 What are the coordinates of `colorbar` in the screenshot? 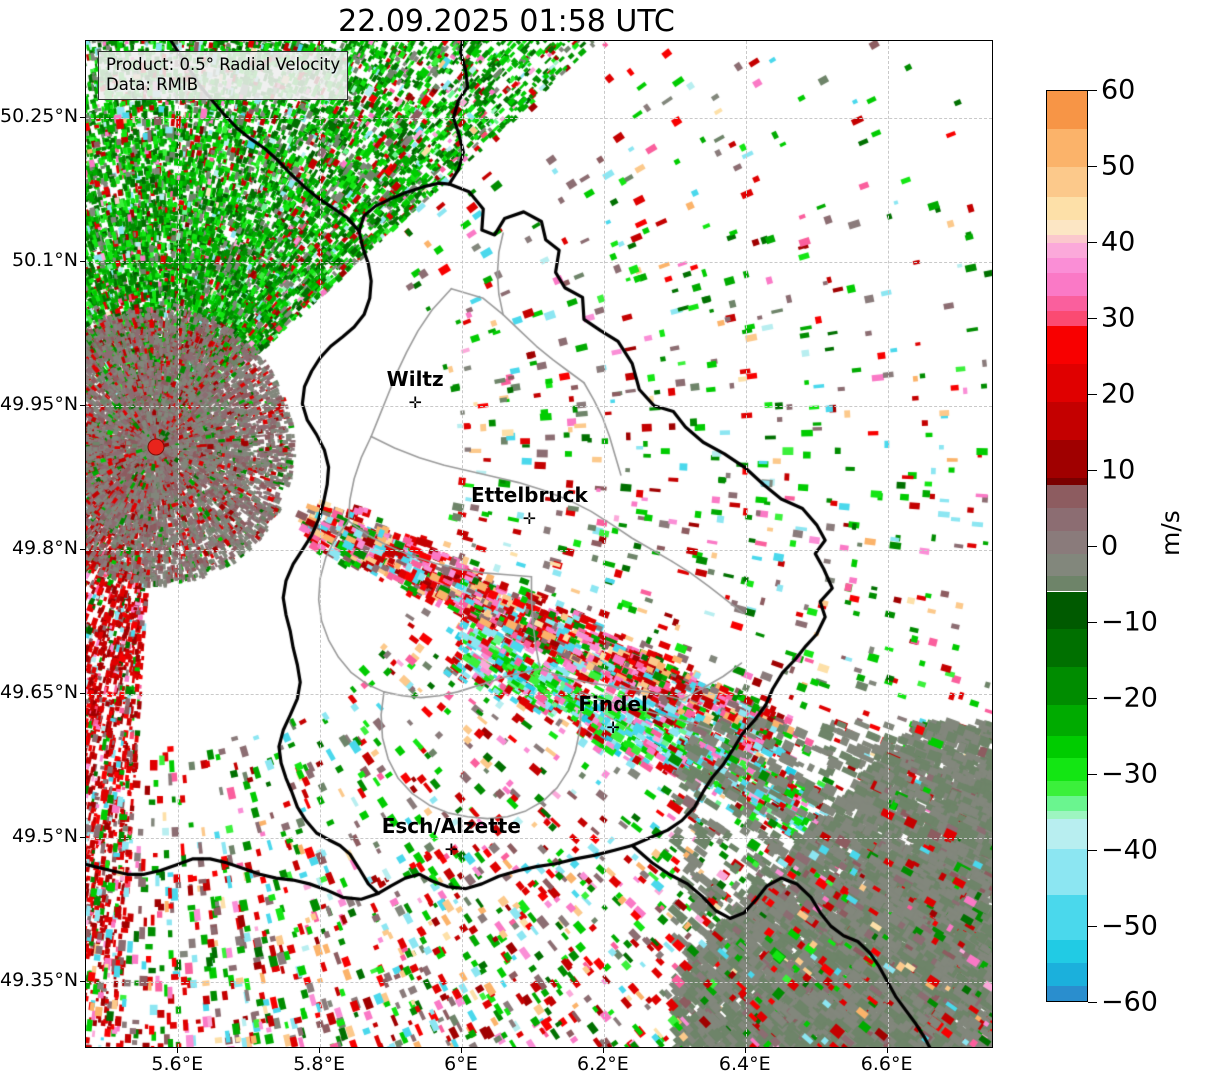 It's located at (1067, 546).